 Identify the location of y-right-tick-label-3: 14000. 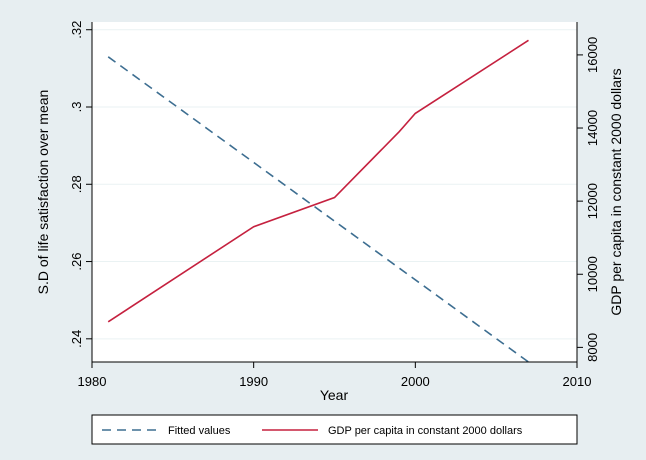
(592, 128).